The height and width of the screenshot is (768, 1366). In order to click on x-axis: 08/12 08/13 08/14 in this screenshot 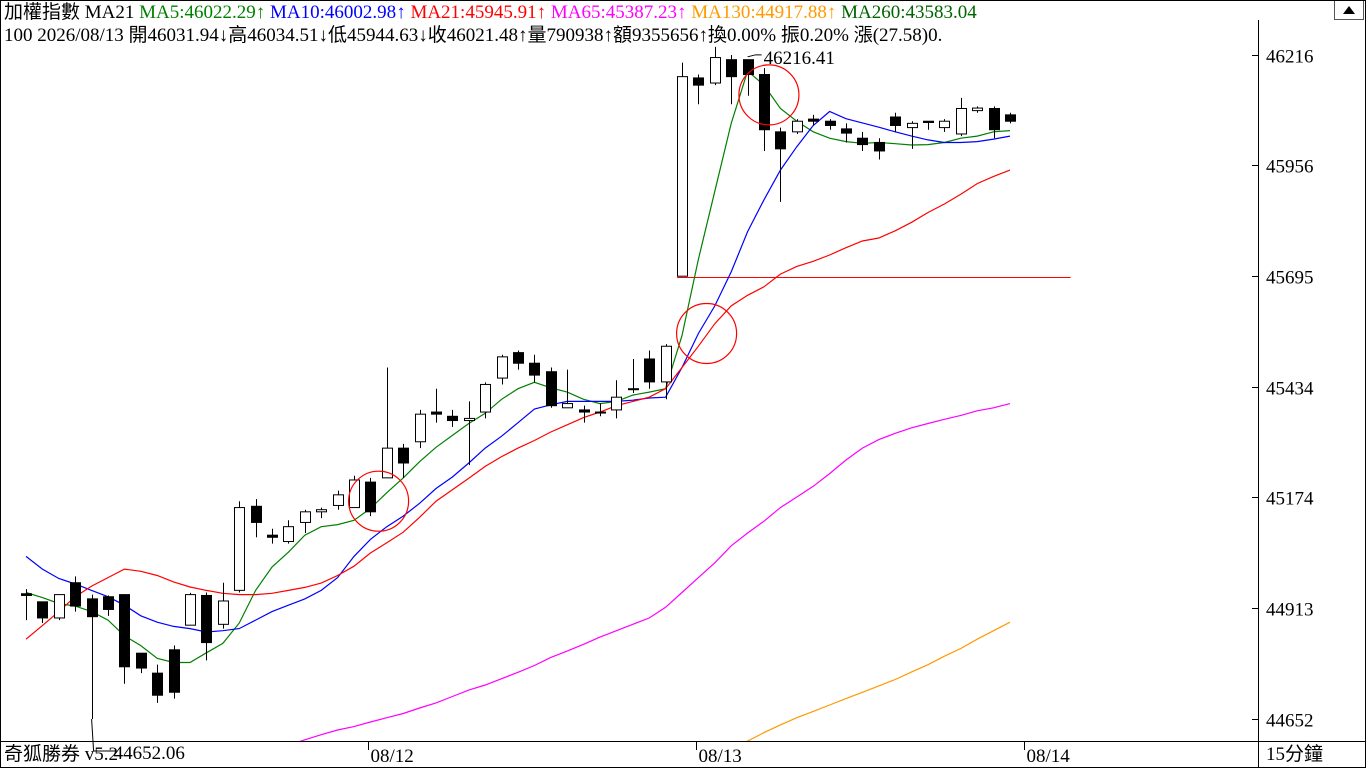, I will do `click(719, 754)`.